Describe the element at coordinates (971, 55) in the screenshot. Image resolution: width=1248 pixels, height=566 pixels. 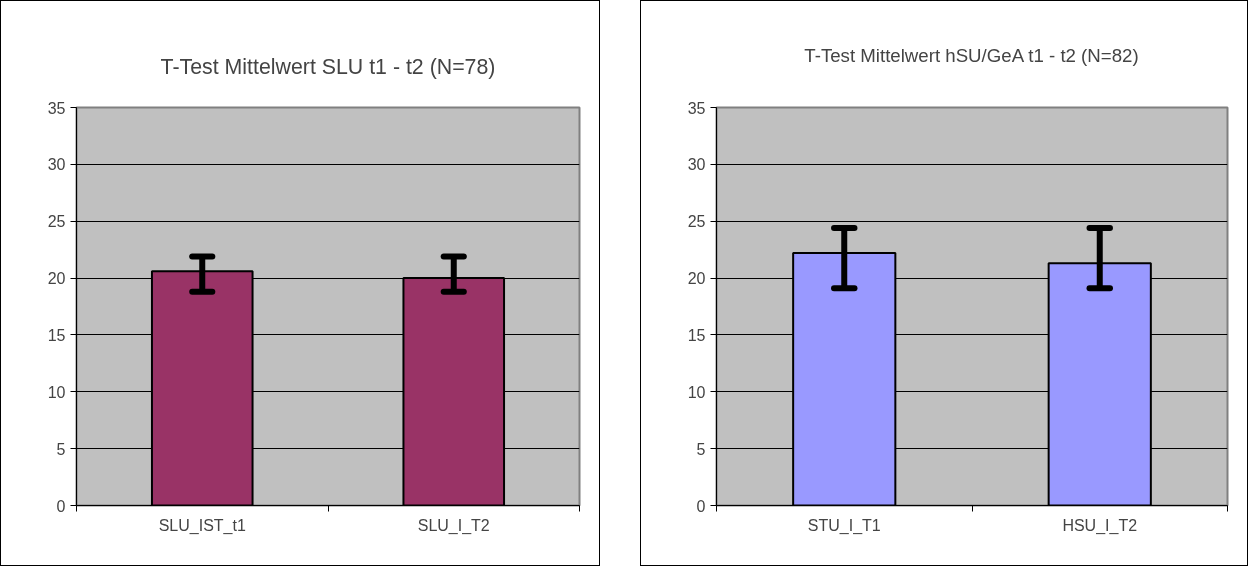
I see `chart-title: T-Test Mittelwert hSU/GeA t1 - t2 (N=82)` at that location.